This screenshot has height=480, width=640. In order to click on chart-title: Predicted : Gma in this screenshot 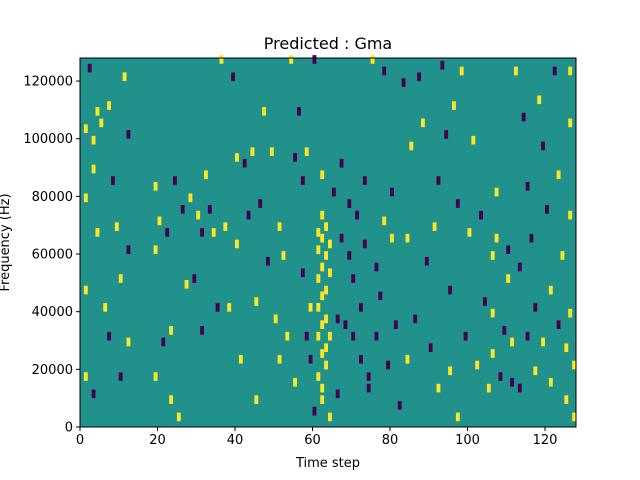, I will do `click(328, 43)`.